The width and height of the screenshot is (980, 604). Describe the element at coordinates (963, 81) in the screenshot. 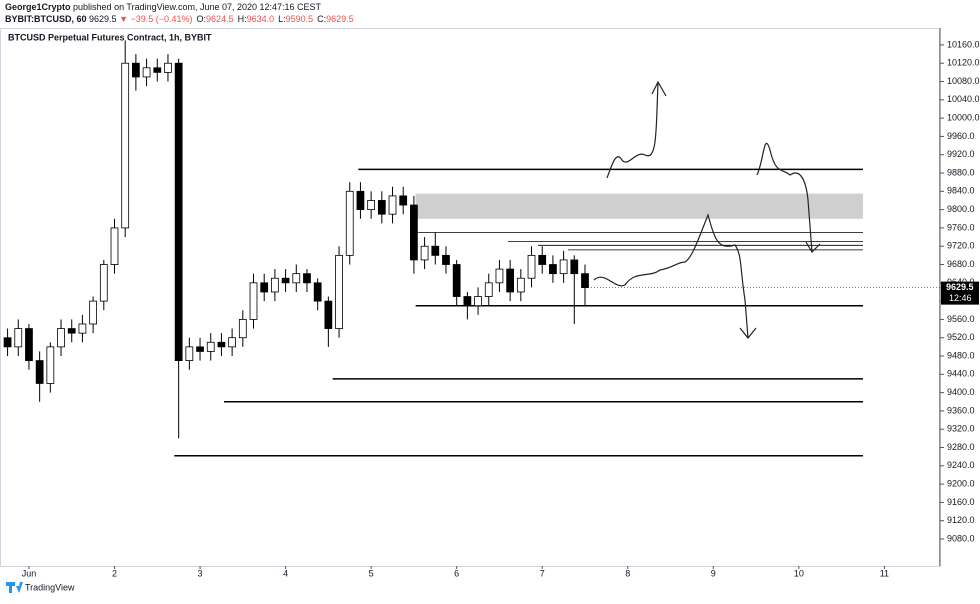

I see `y-tick-label: 10080.0` at that location.